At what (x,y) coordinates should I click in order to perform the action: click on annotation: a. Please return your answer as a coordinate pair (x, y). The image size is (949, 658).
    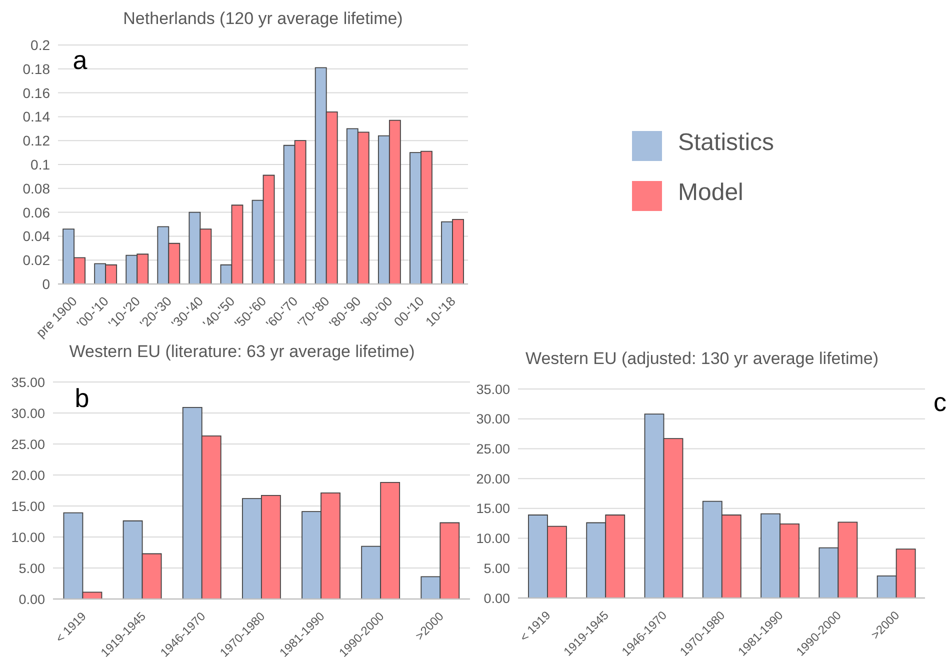
    Looking at the image, I should click on (80, 60).